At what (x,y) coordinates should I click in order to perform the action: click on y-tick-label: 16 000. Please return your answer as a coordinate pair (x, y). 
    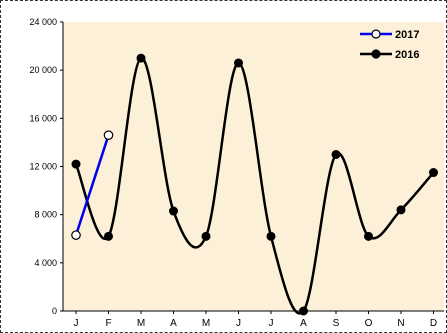
    Looking at the image, I should click on (43, 118).